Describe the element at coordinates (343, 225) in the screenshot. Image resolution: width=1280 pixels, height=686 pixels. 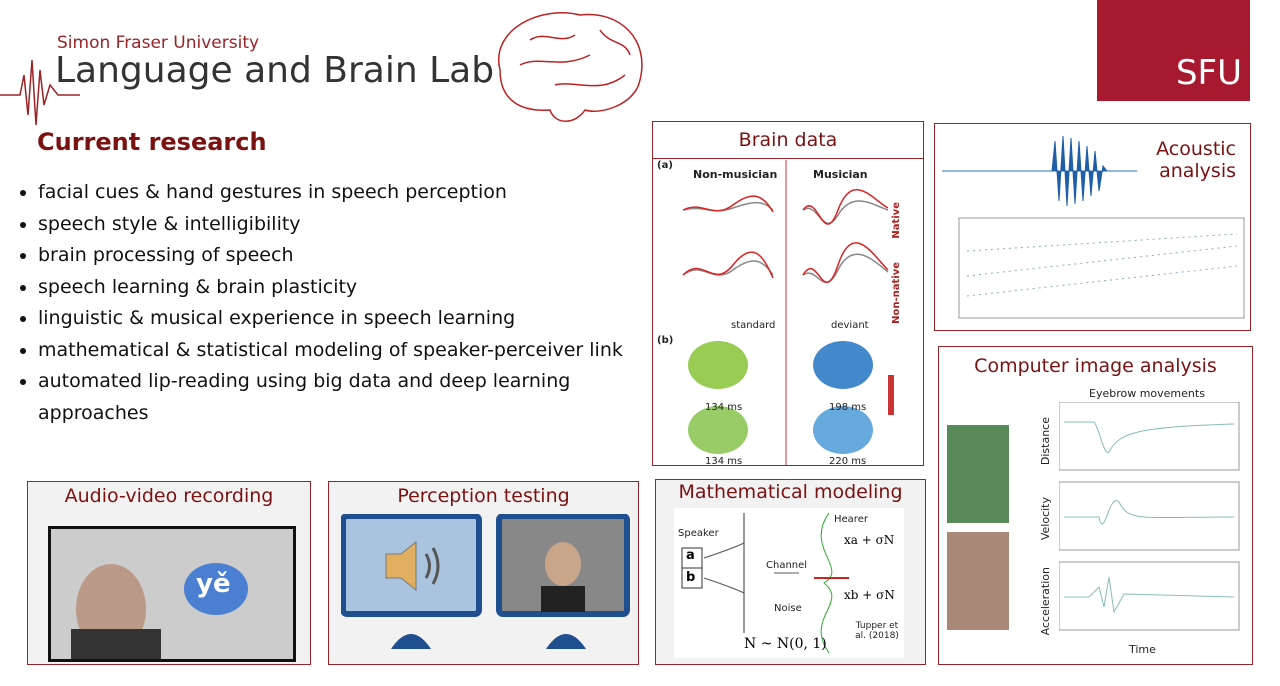
I see `research-item: speech style & intelligibility` at that location.